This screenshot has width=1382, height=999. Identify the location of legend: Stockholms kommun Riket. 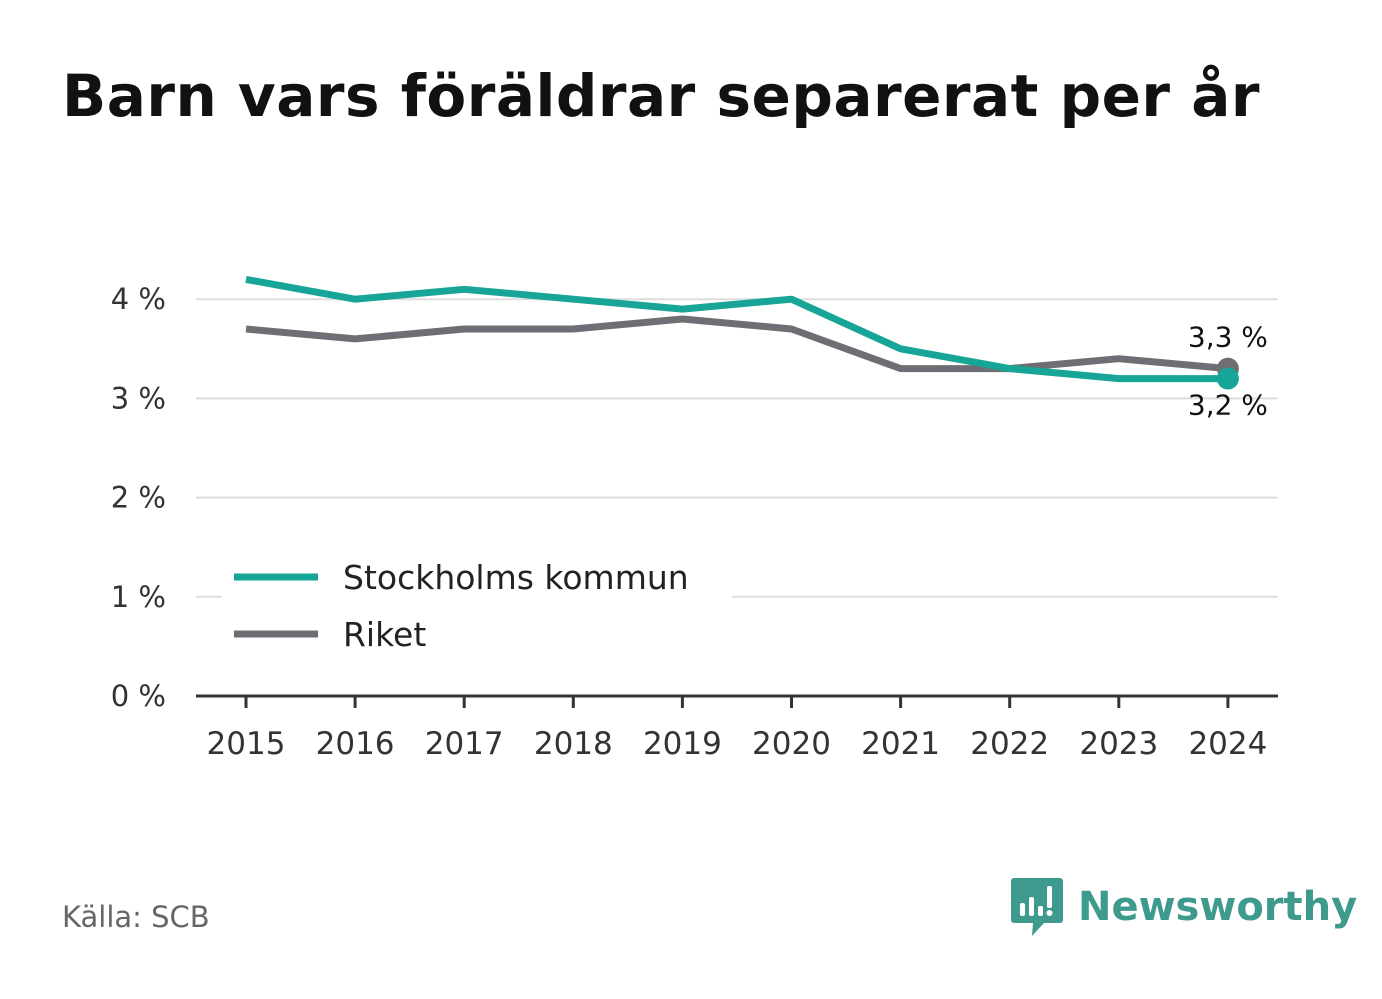
(477, 605).